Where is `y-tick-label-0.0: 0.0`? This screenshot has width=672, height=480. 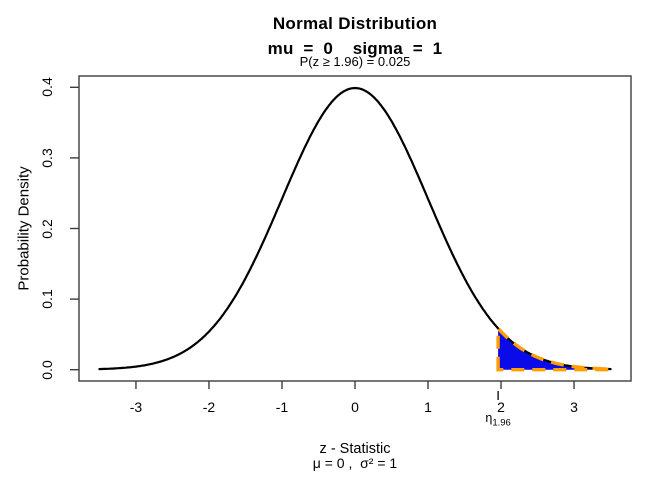
y-tick-label-0.0: 0.0 is located at coordinates (47, 369).